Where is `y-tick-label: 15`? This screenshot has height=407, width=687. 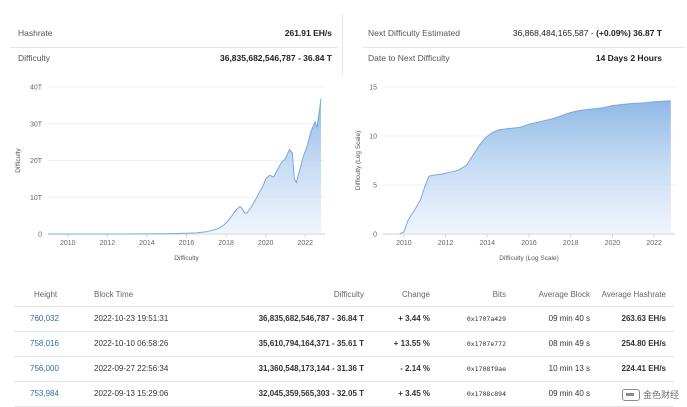 y-tick-label: 15 is located at coordinates (373, 88).